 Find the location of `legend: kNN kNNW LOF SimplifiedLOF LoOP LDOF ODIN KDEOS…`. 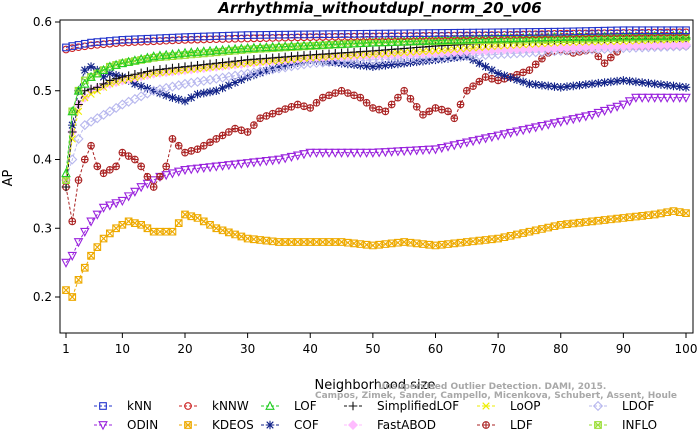

legend: kNN kNNW LOF SimplifiedLOF LoOP LDOF ODIN KDEOS… is located at coordinates (375, 415).